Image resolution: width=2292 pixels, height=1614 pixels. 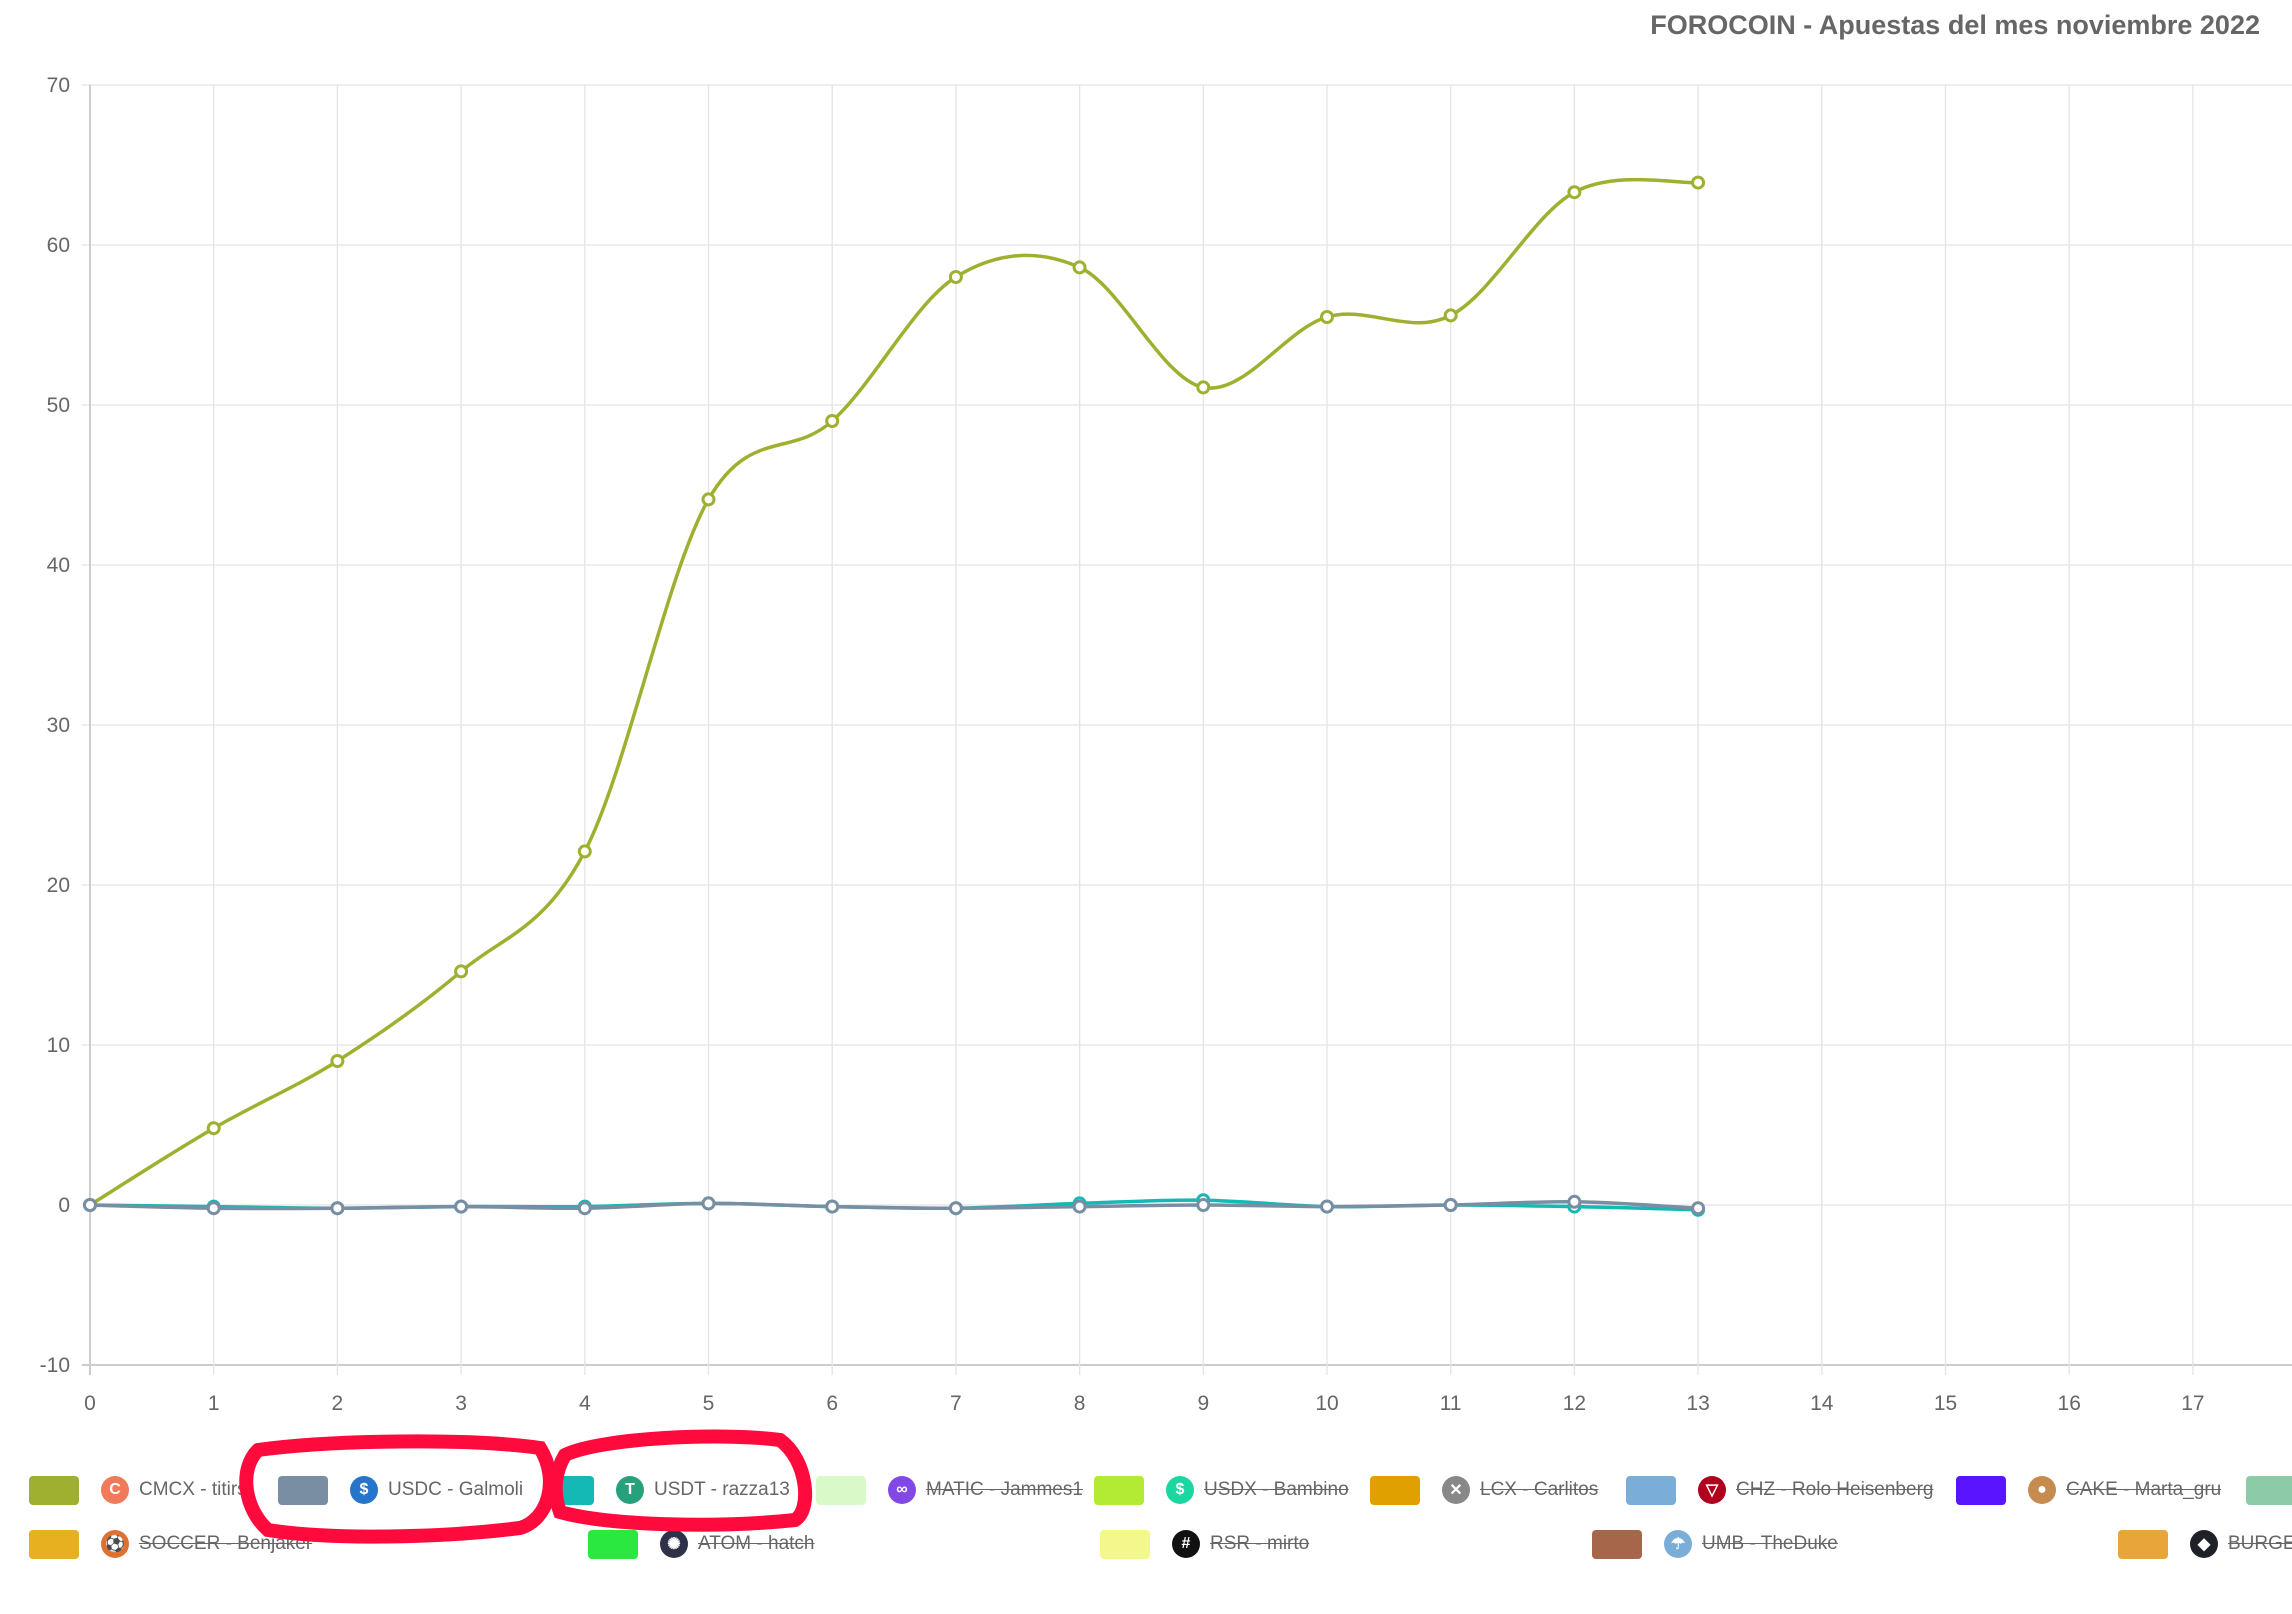 I want to click on x-tick-label: 4, so click(x=585, y=1403).